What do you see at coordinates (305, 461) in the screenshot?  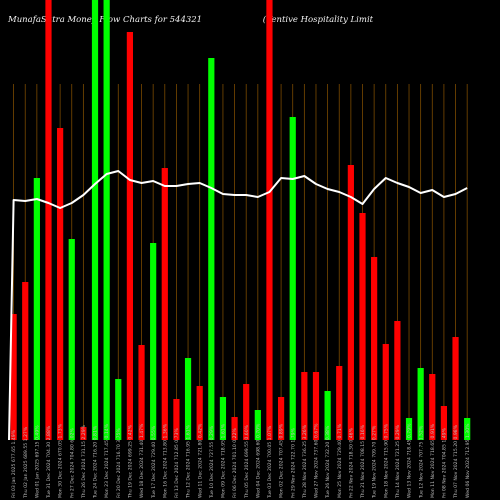 I see `x-tick-label: Thu 28 Nov 2024 736.25 3.26%` at bounding box center [305, 461].